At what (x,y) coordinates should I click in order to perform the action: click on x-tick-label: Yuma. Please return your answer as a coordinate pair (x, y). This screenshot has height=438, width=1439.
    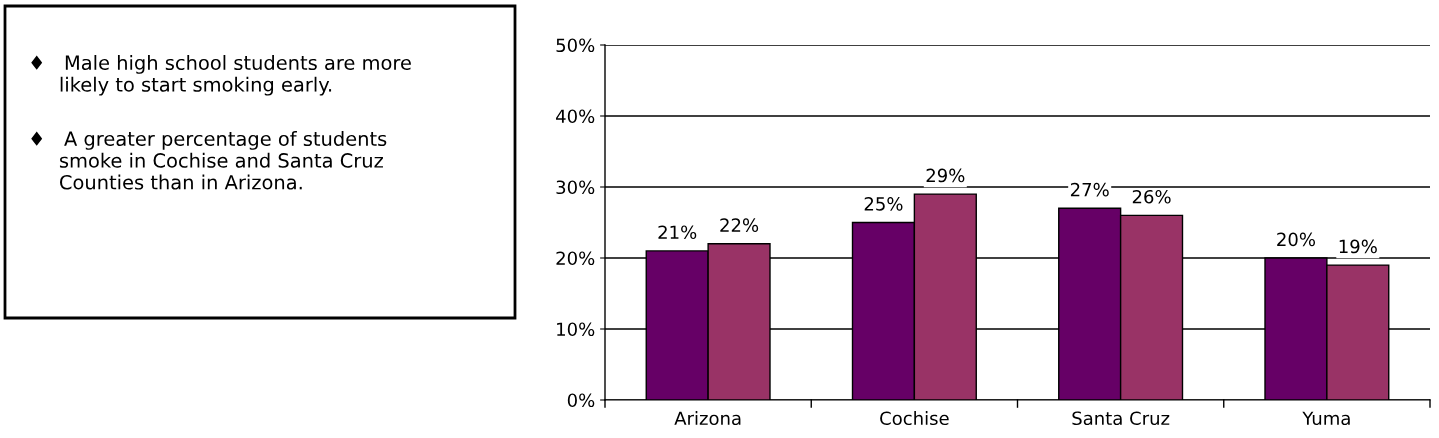
    Looking at the image, I should click on (1326, 418).